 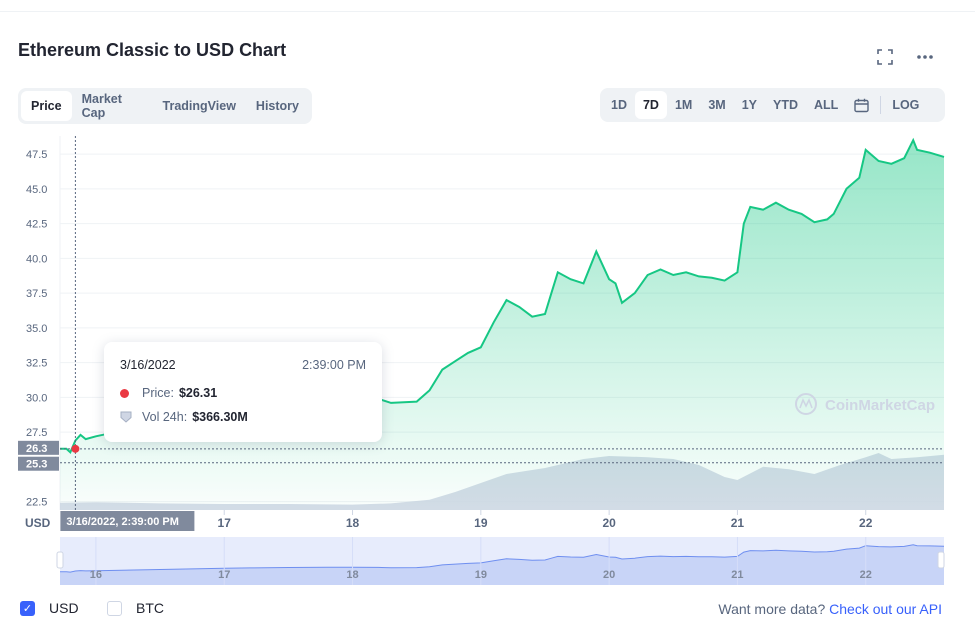 I want to click on y-tick-label: 37.5, so click(x=36, y=294).